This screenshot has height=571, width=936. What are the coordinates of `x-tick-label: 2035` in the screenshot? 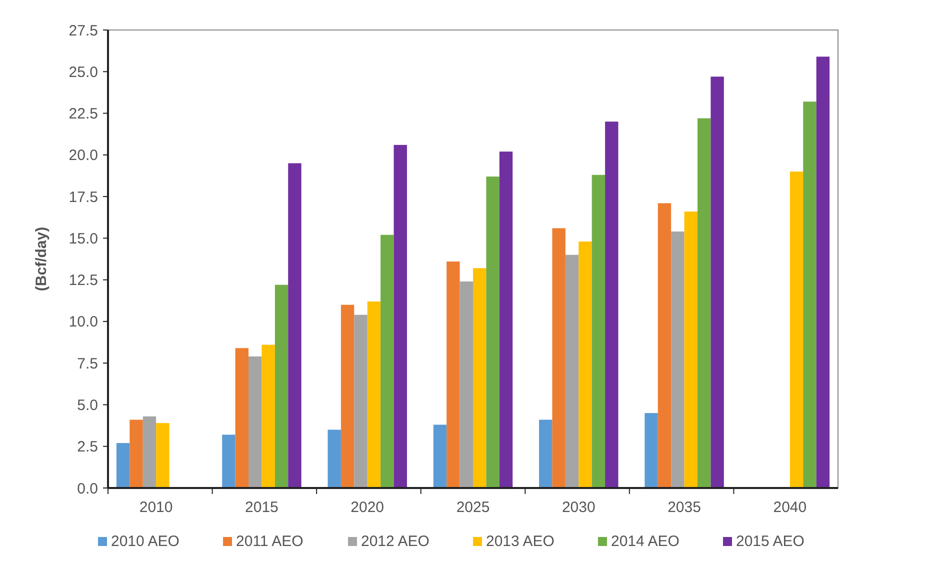 It's located at (684, 507).